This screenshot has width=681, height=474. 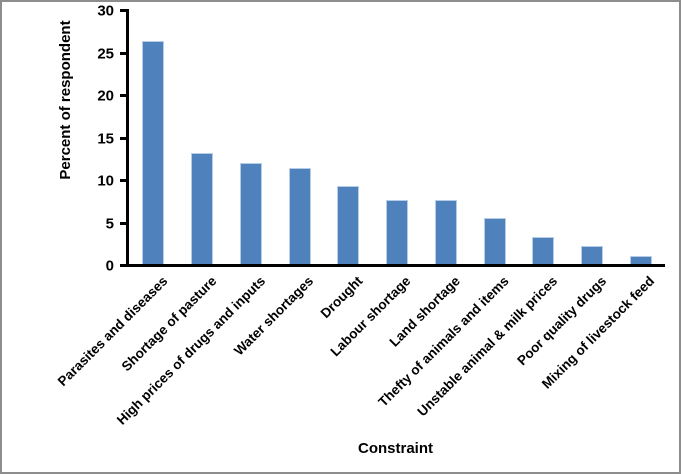 What do you see at coordinates (395, 265) in the screenshot?
I see `x-axis-line` at bounding box center [395, 265].